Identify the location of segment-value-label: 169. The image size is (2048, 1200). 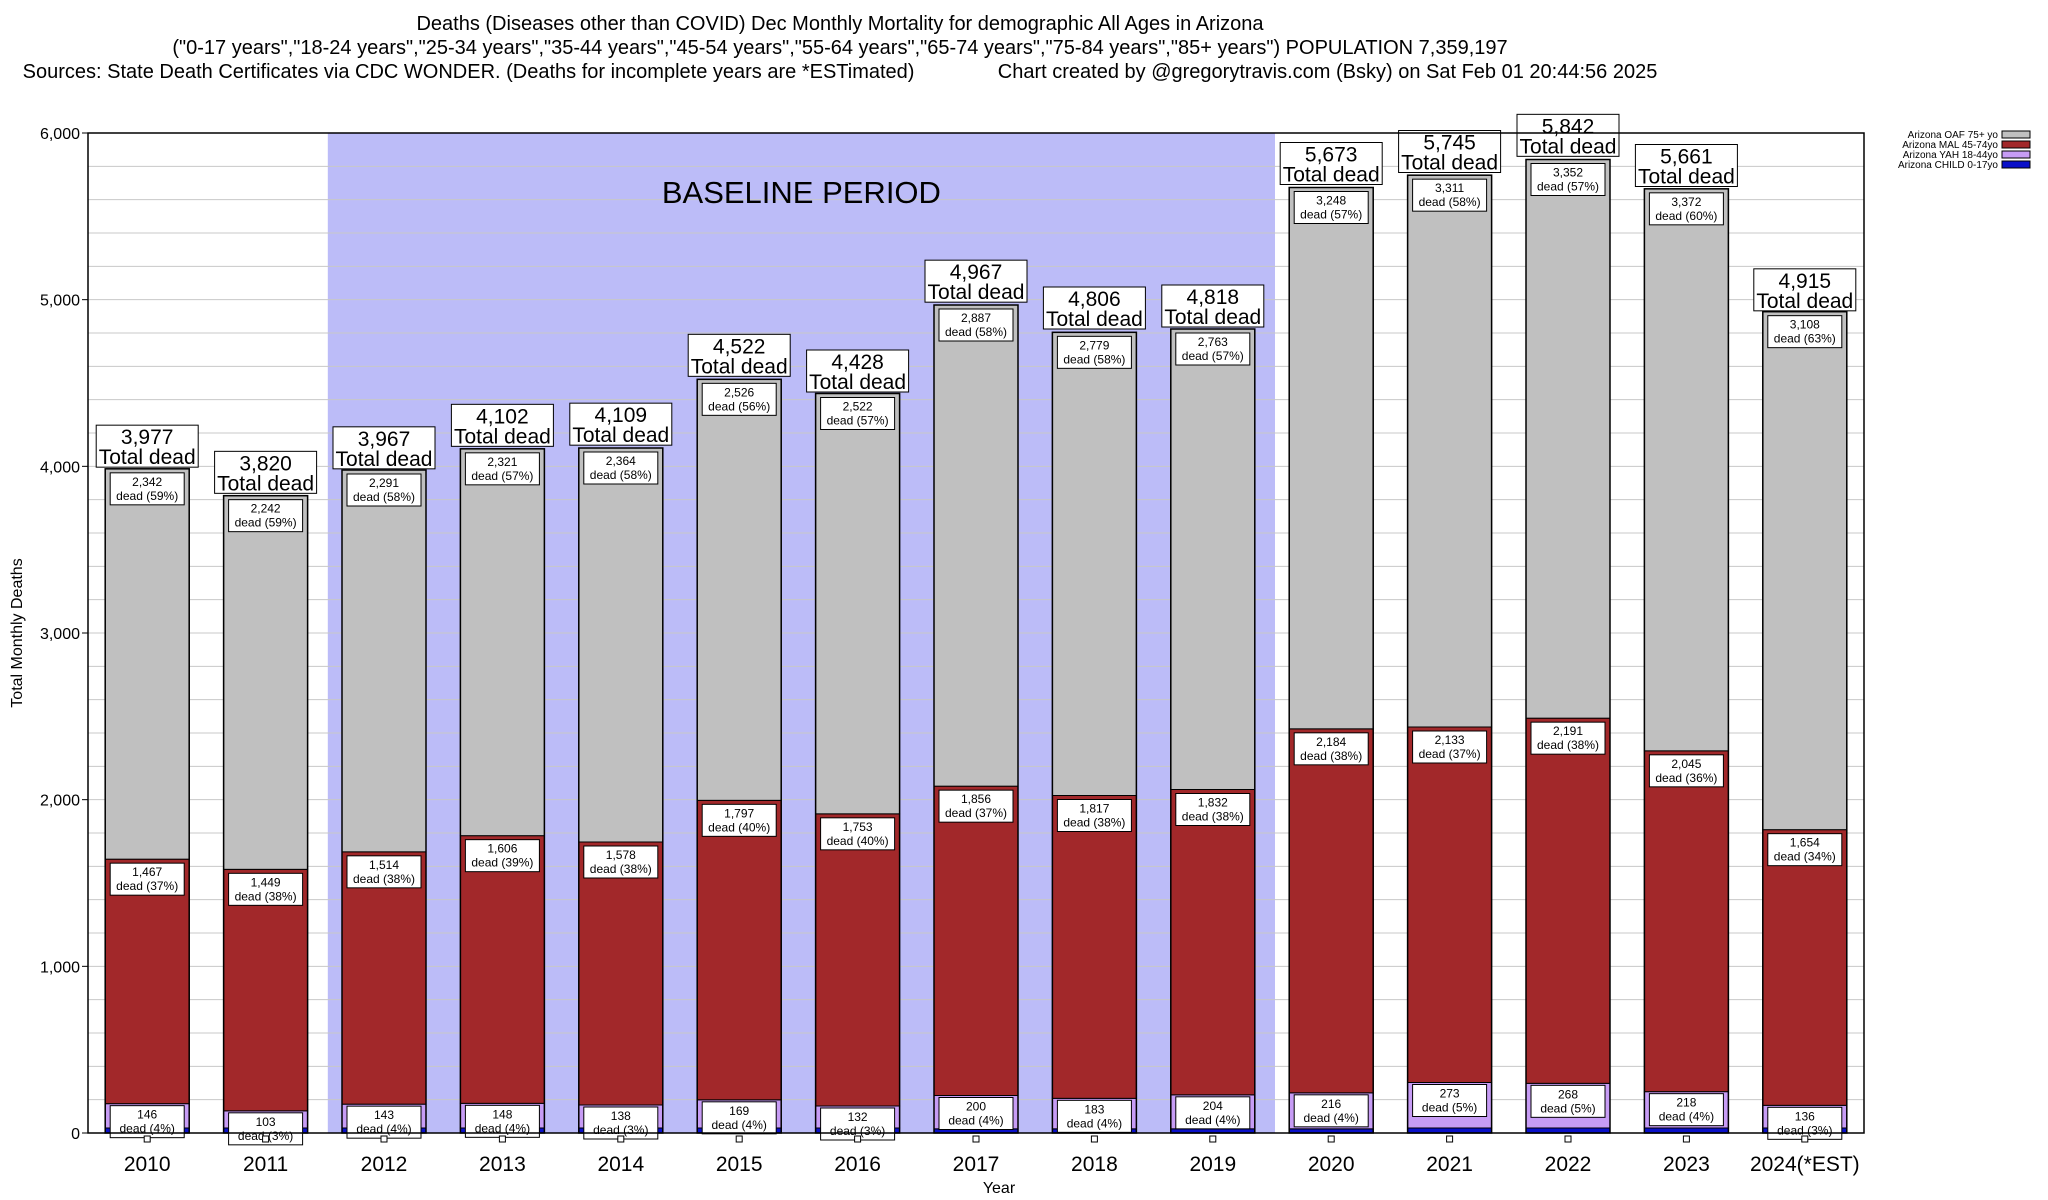
(739, 1111).